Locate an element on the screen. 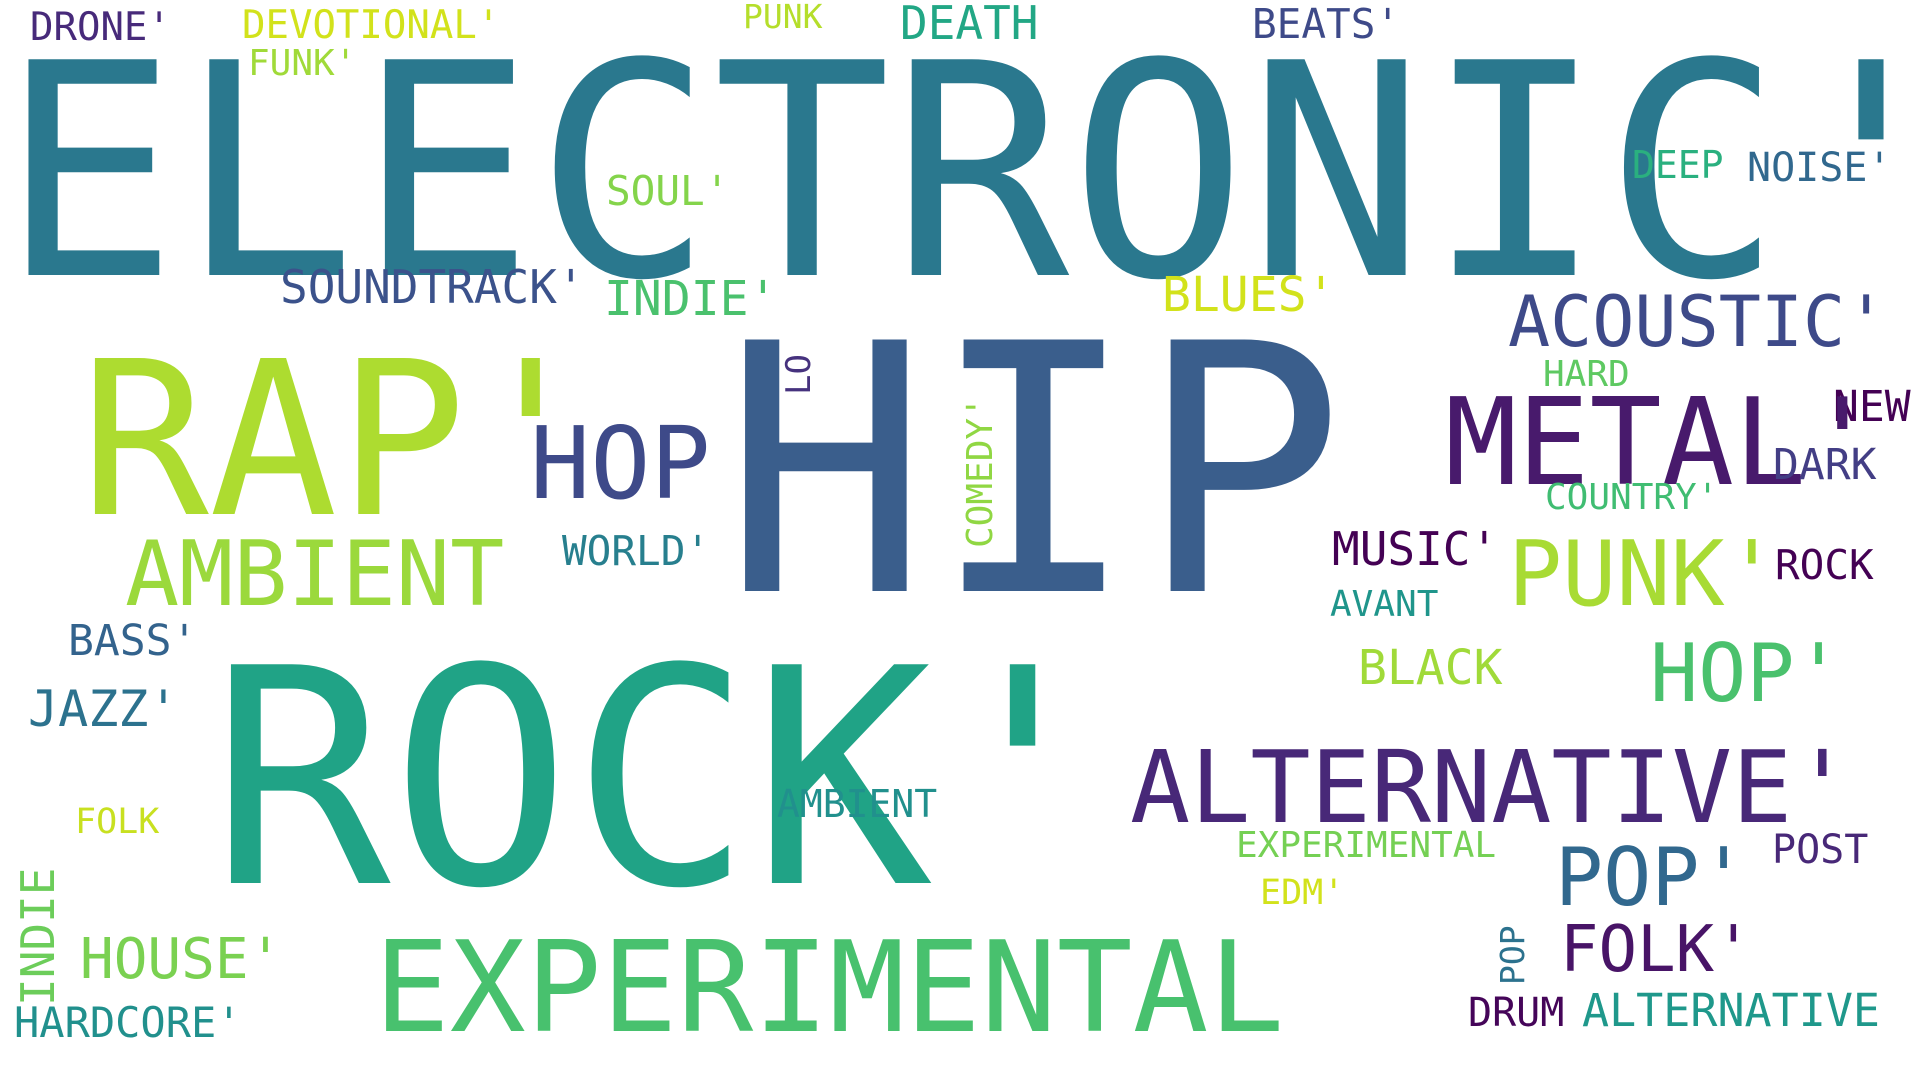 The height and width of the screenshot is (1080, 1920). word-avant: AVANT is located at coordinates (1384, 604).